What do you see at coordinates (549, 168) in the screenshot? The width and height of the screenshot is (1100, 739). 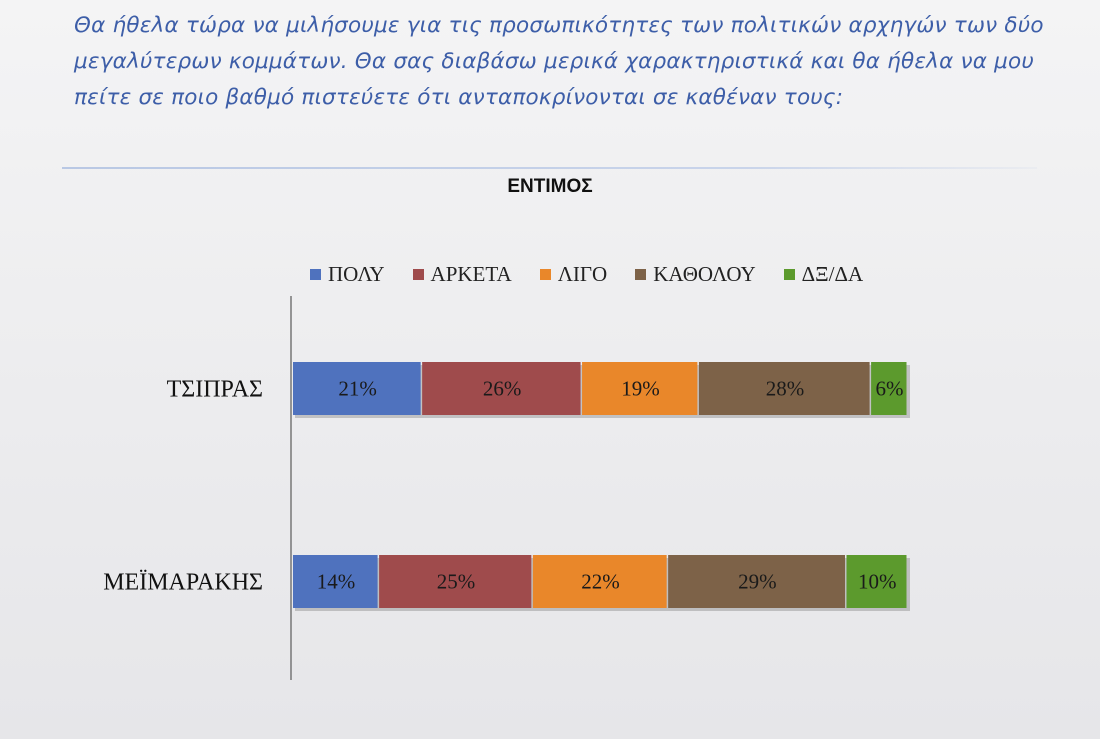 I see `header-divider` at bounding box center [549, 168].